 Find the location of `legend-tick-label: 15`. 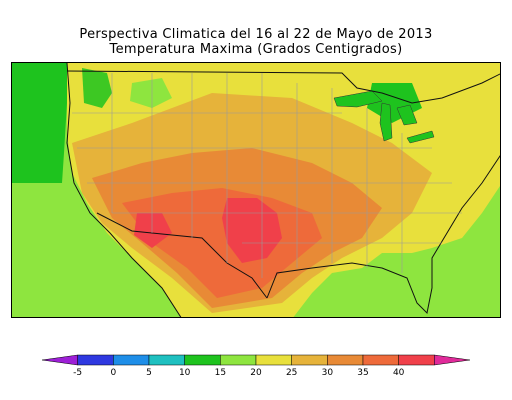

legend-tick-label: 15 is located at coordinates (220, 373).